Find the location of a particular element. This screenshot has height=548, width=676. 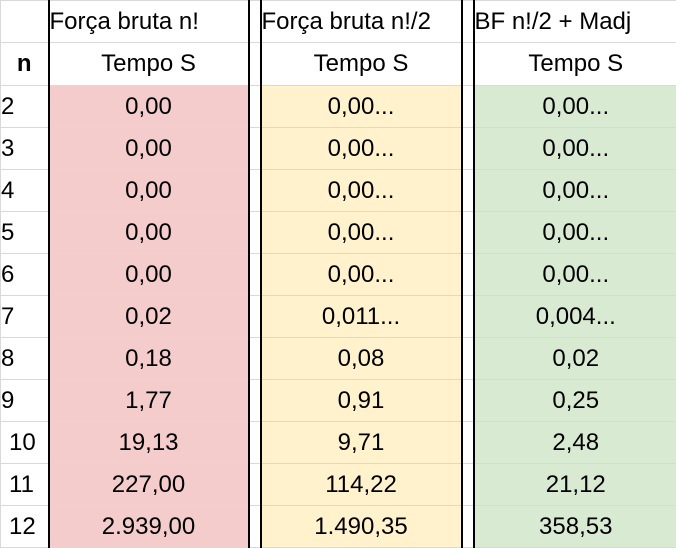

cell-empty-corner is located at coordinates (25, 22).